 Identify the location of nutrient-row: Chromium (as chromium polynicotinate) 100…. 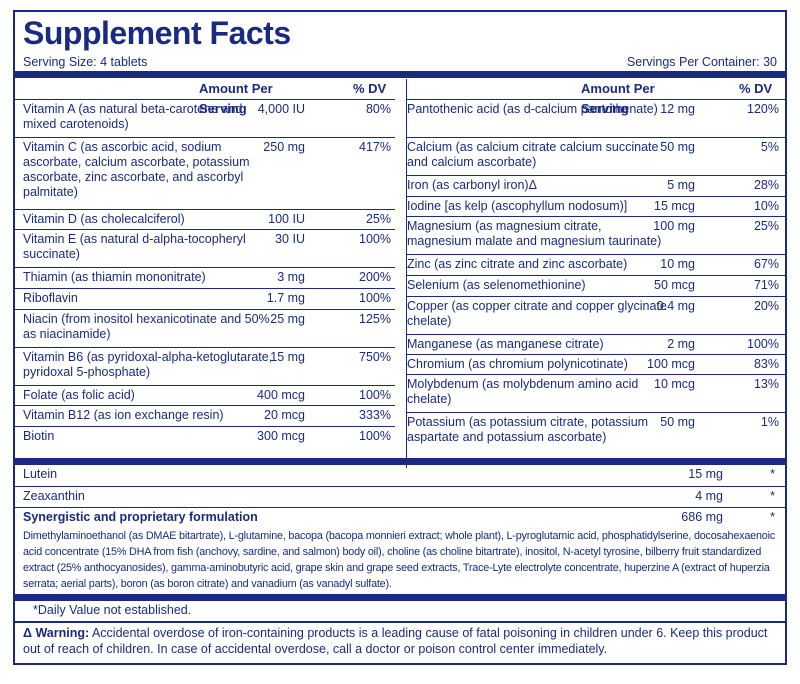
(597, 364).